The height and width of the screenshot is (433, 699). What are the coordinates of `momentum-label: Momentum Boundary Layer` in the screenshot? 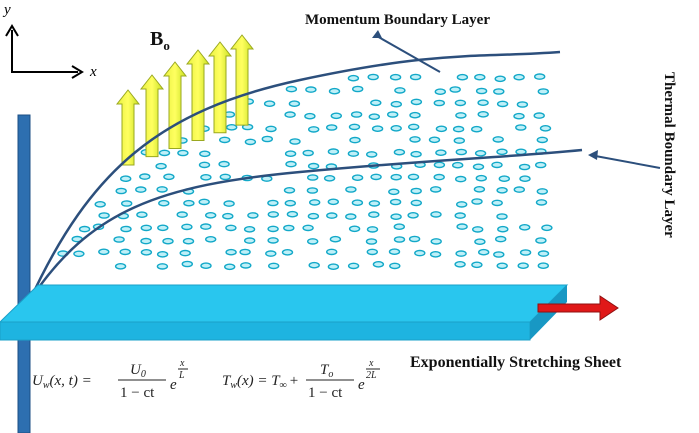 It's located at (397, 20).